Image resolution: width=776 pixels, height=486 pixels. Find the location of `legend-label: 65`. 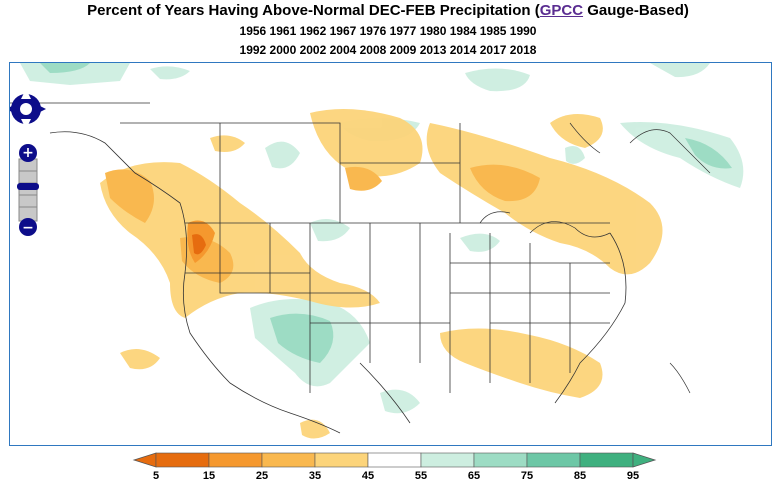

legend-label: 65 is located at coordinates (474, 476).